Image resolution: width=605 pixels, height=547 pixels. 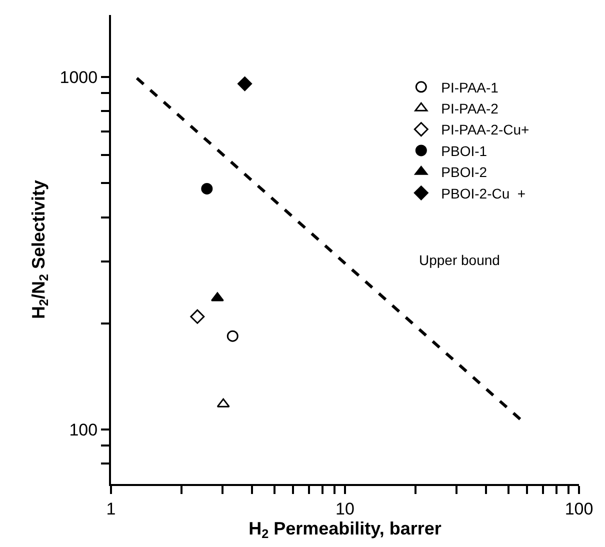 I want to click on legend-label: PI-PAA-1, so click(x=470, y=87).